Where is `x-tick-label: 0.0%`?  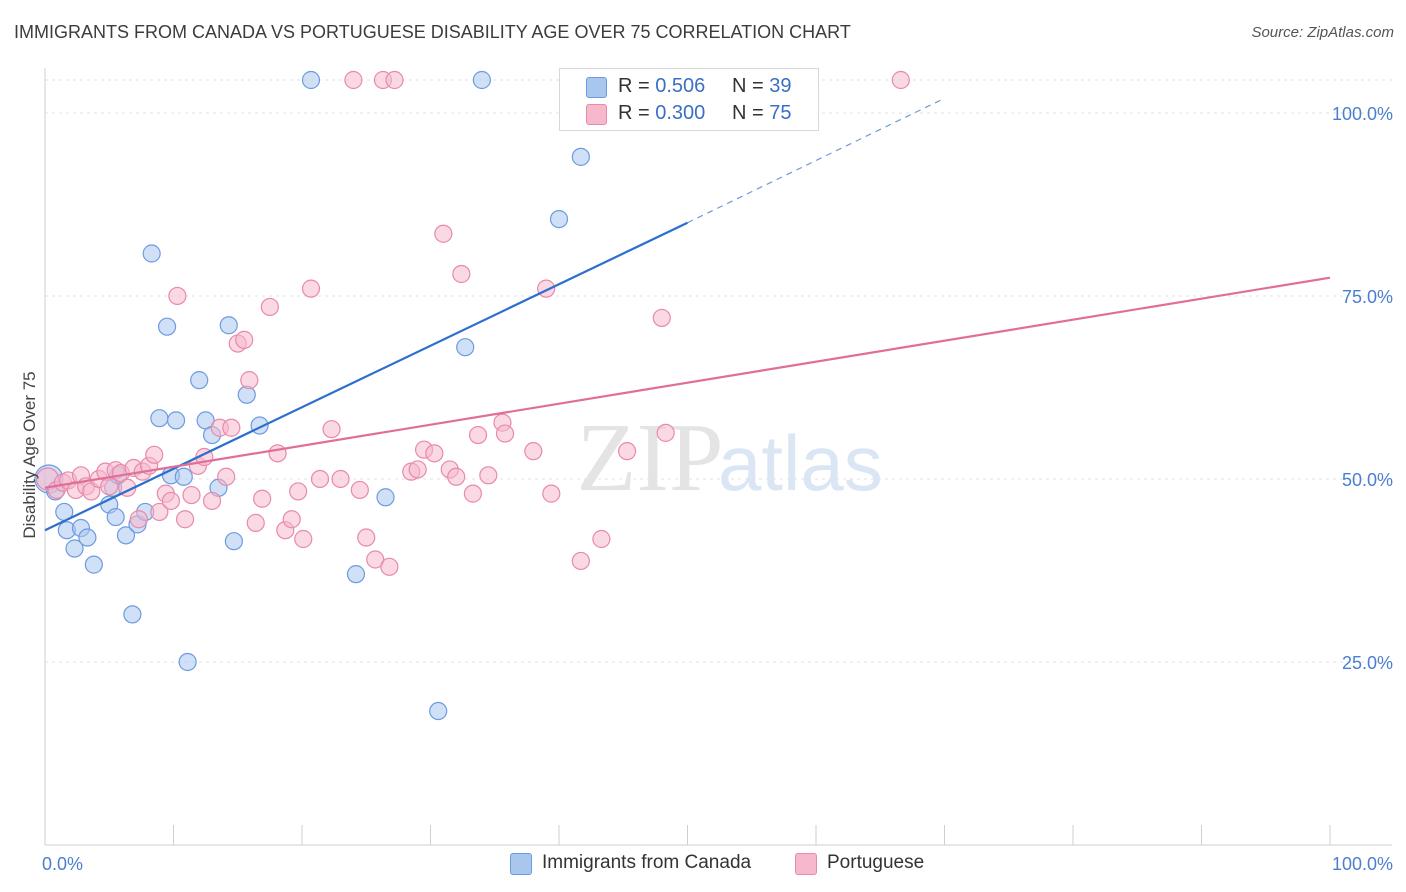 x-tick-label: 0.0% is located at coordinates (62, 864).